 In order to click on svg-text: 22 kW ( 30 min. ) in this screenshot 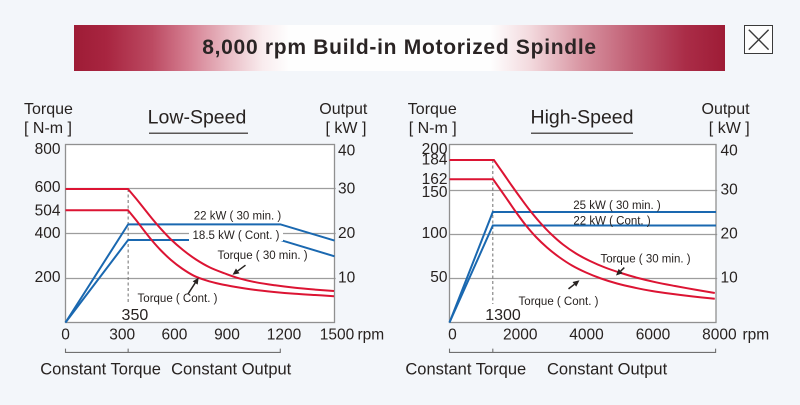, I will do `click(238, 217)`.